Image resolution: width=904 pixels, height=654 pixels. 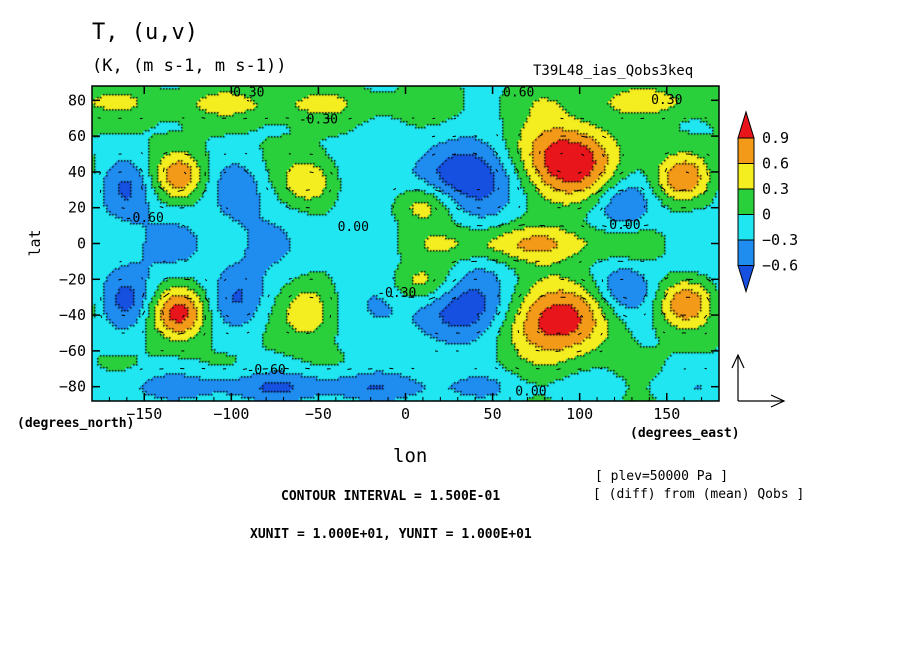 What do you see at coordinates (145, 32) in the screenshot?
I see `chart-title: T, (u,v)` at bounding box center [145, 32].